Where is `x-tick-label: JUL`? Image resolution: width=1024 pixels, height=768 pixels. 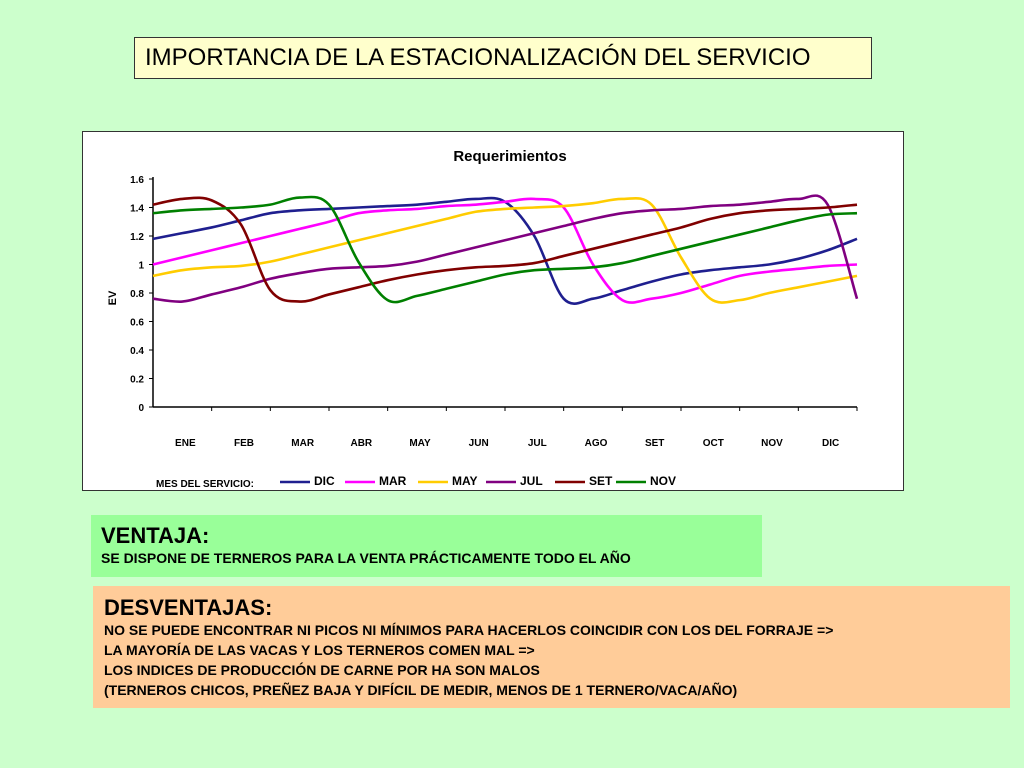
x-tick-label: JUL is located at coordinates (537, 443).